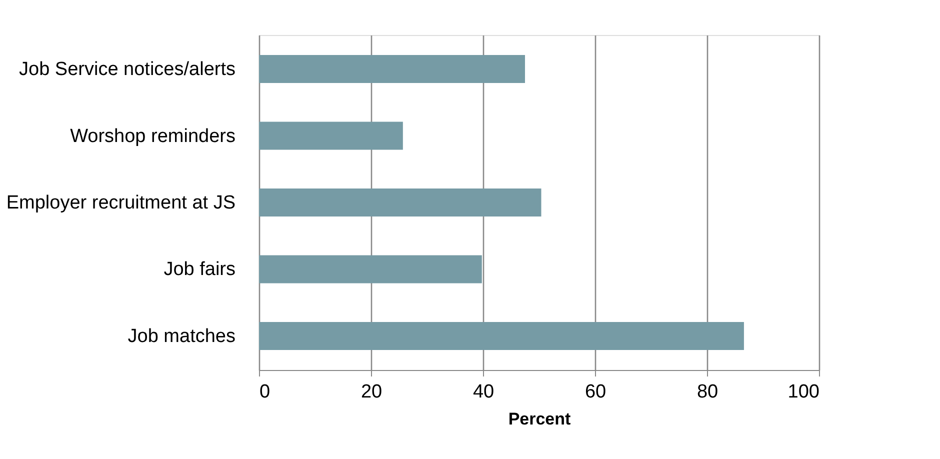 The image size is (940, 459). What do you see at coordinates (595, 392) in the screenshot?
I see `x-tick-label: 60` at bounding box center [595, 392].